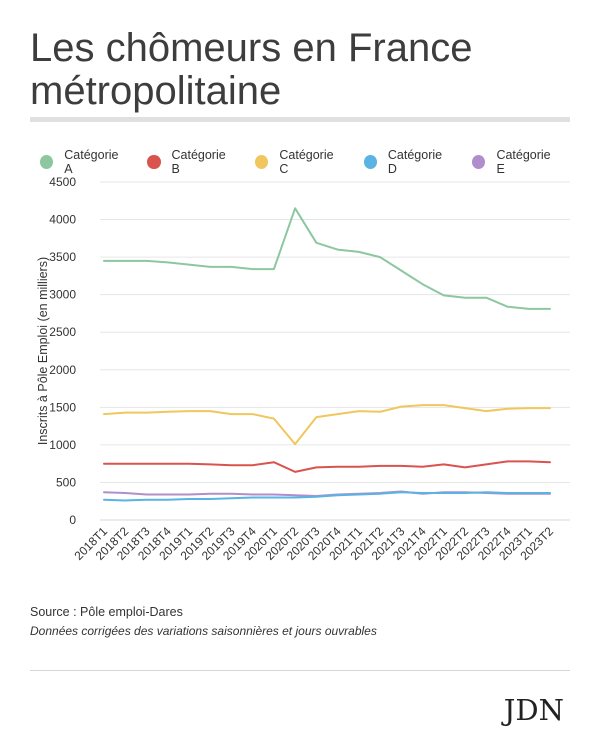 The image size is (600, 753). What do you see at coordinates (66, 482) in the screenshot?
I see `y-tick-label: 500` at bounding box center [66, 482].